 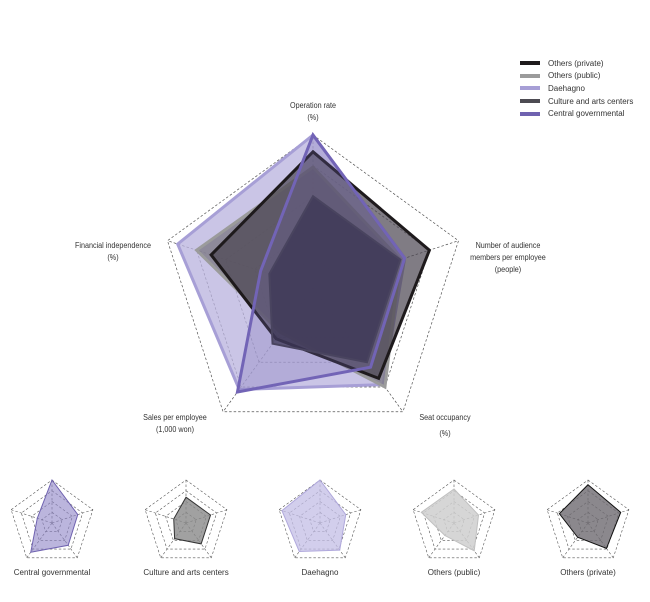 I want to click on legend-item: Others (private), so click(x=576, y=63).